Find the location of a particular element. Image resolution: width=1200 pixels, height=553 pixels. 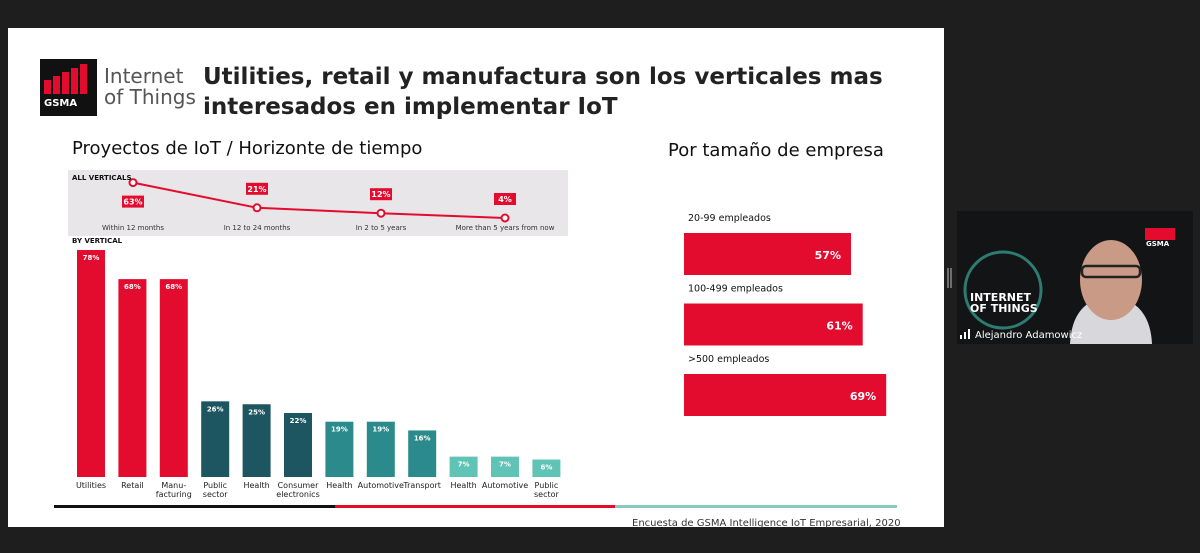

glasses is located at coordinates (1111, 271).